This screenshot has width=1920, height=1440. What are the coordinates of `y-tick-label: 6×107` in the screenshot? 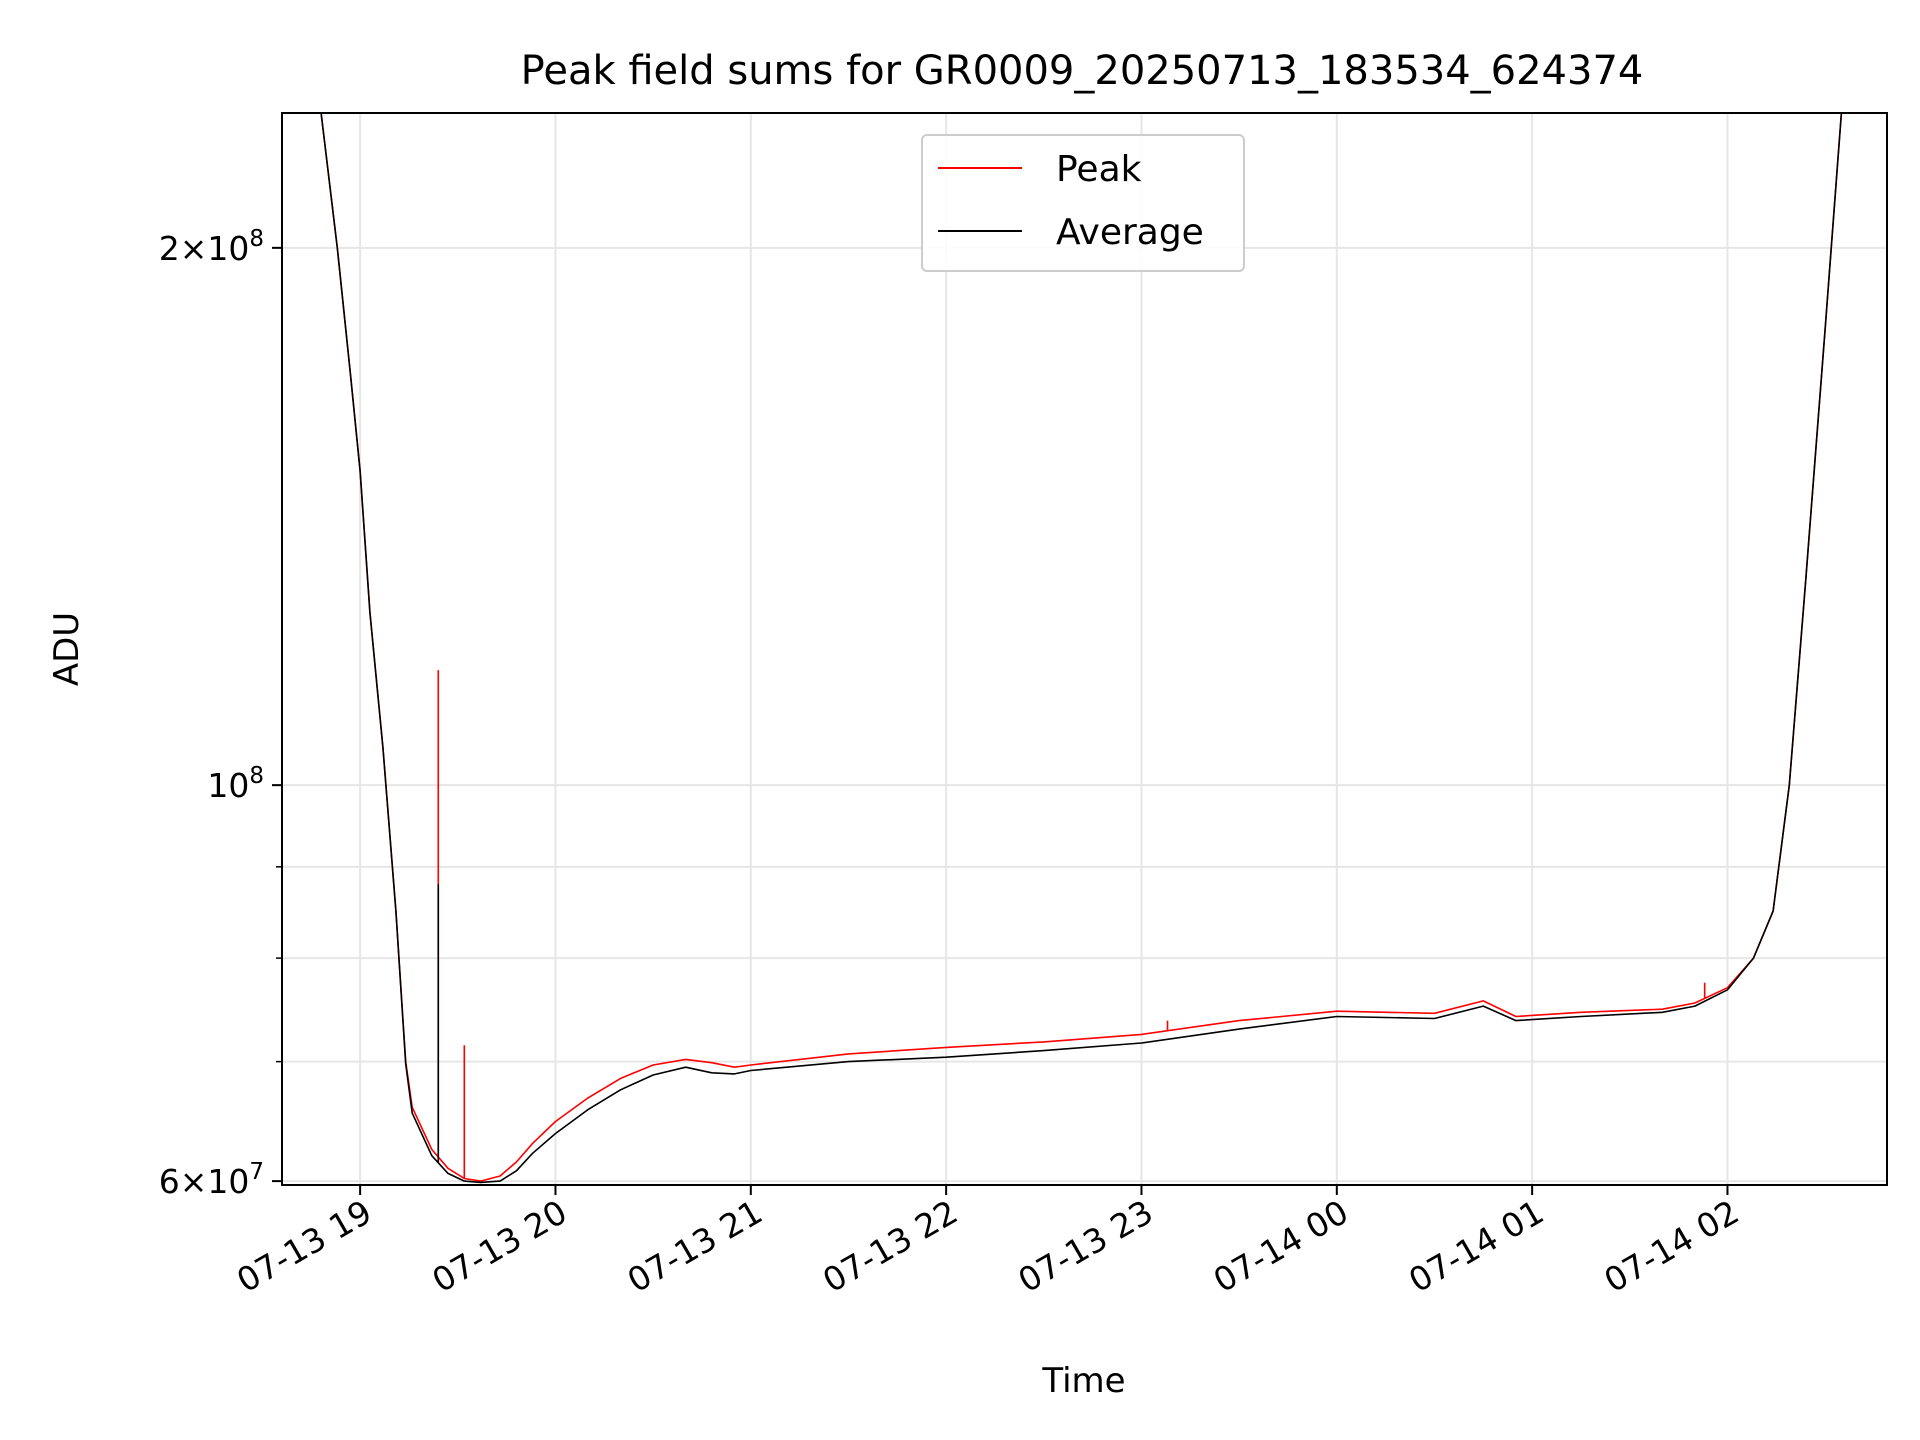 It's located at (211, 1180).